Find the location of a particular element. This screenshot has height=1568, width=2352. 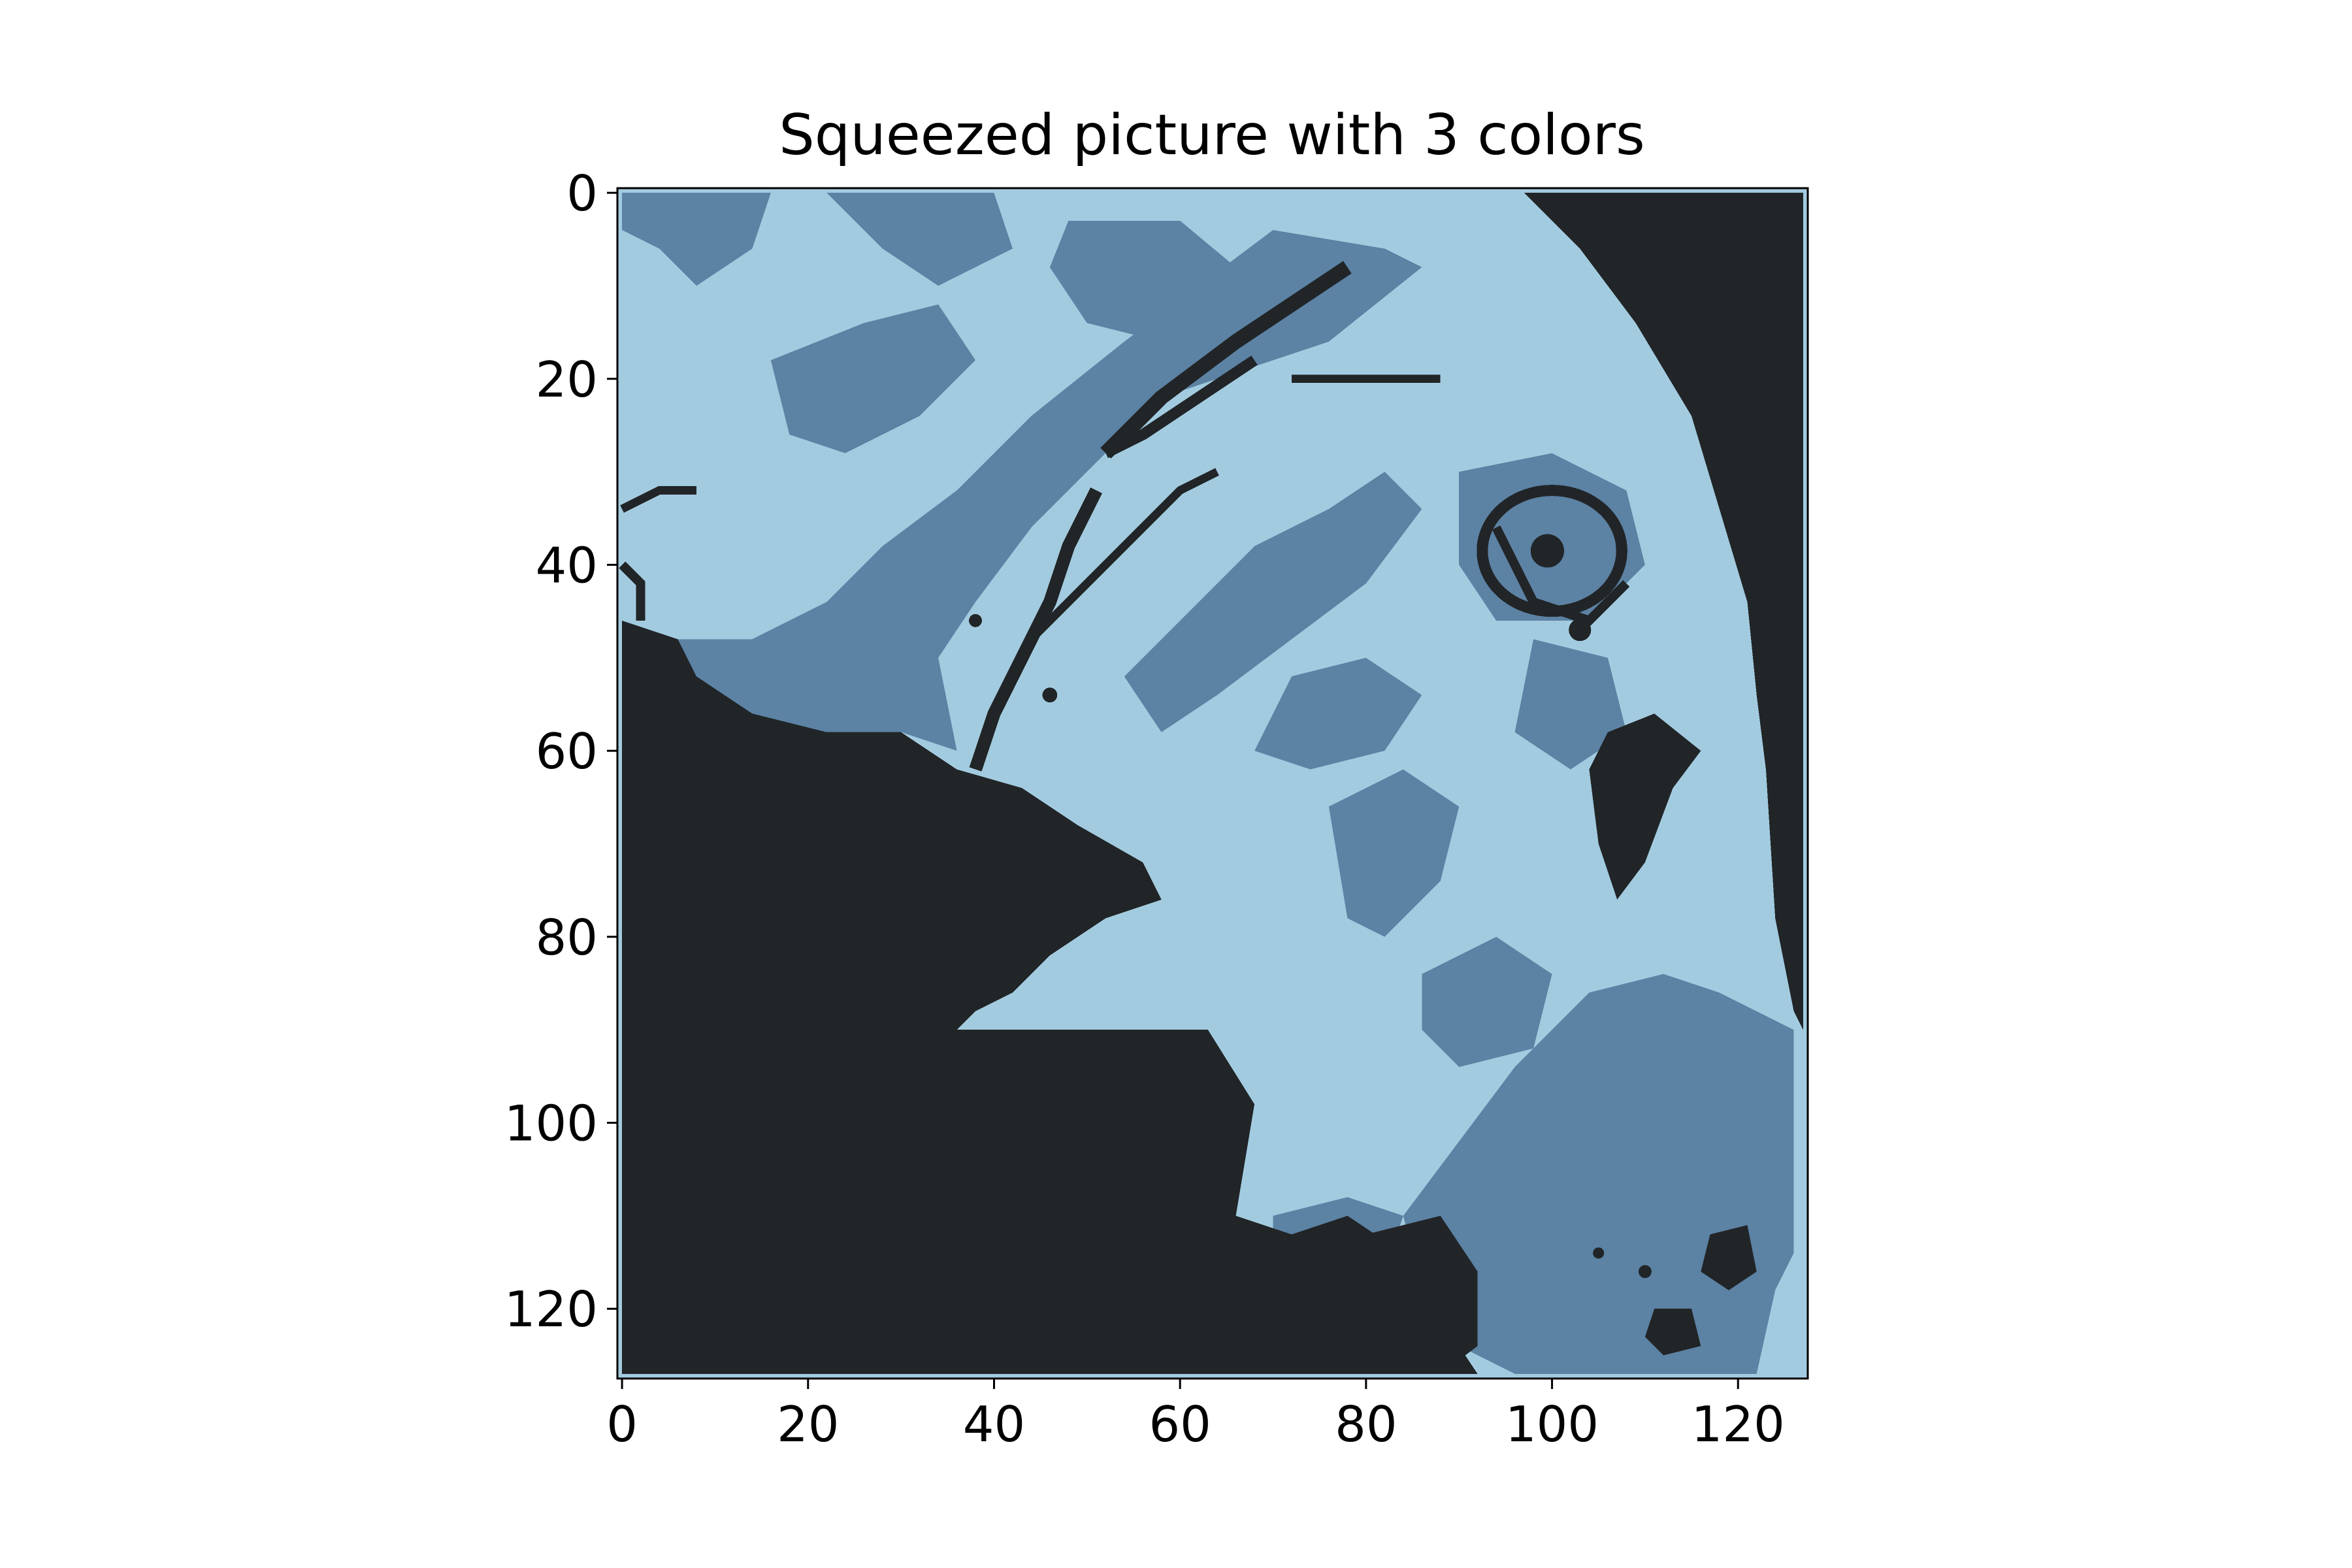

x-tick-label-0: 0 is located at coordinates (622, 1424).